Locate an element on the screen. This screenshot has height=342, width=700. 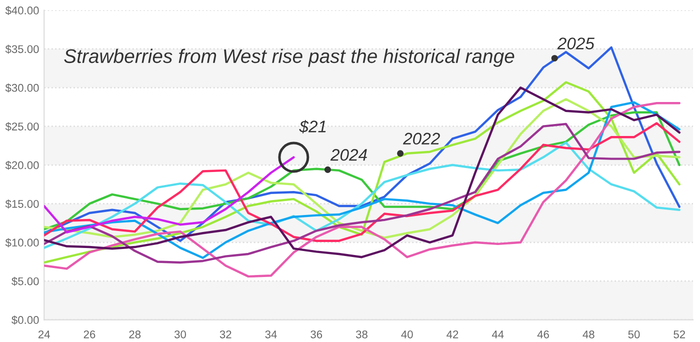
x-tick-label: 48 is located at coordinates (588, 334).